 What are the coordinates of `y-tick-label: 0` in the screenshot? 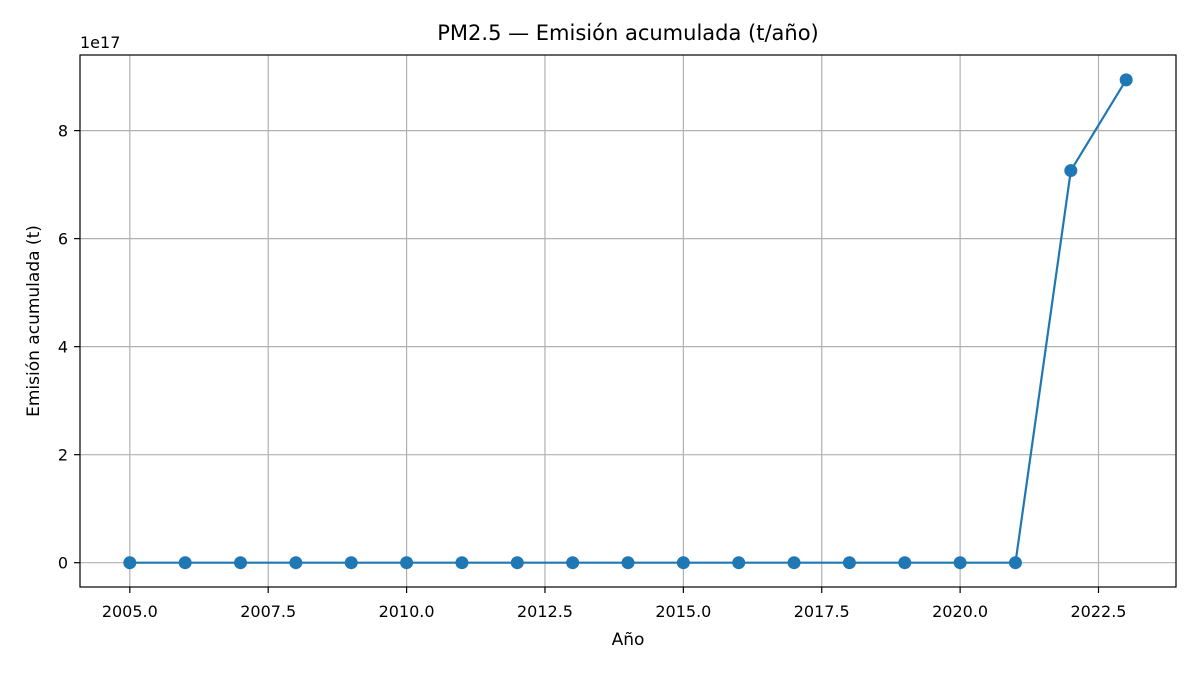 It's located at (63, 563).